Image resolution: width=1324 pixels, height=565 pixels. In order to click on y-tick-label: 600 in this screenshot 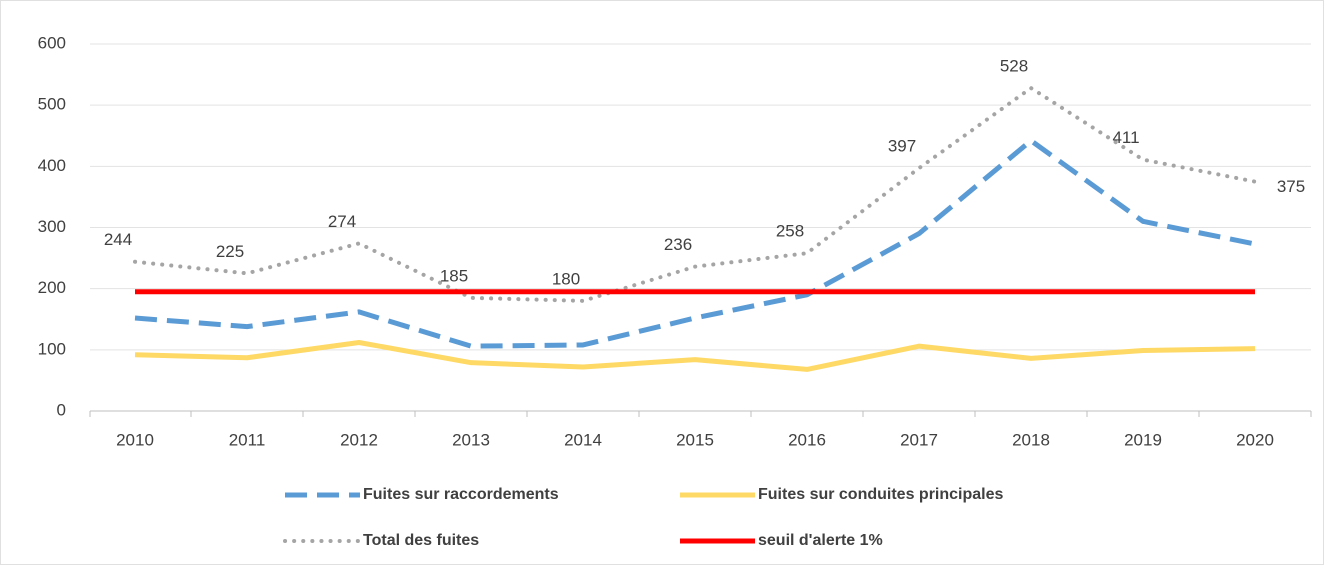, I will do `click(52, 42)`.